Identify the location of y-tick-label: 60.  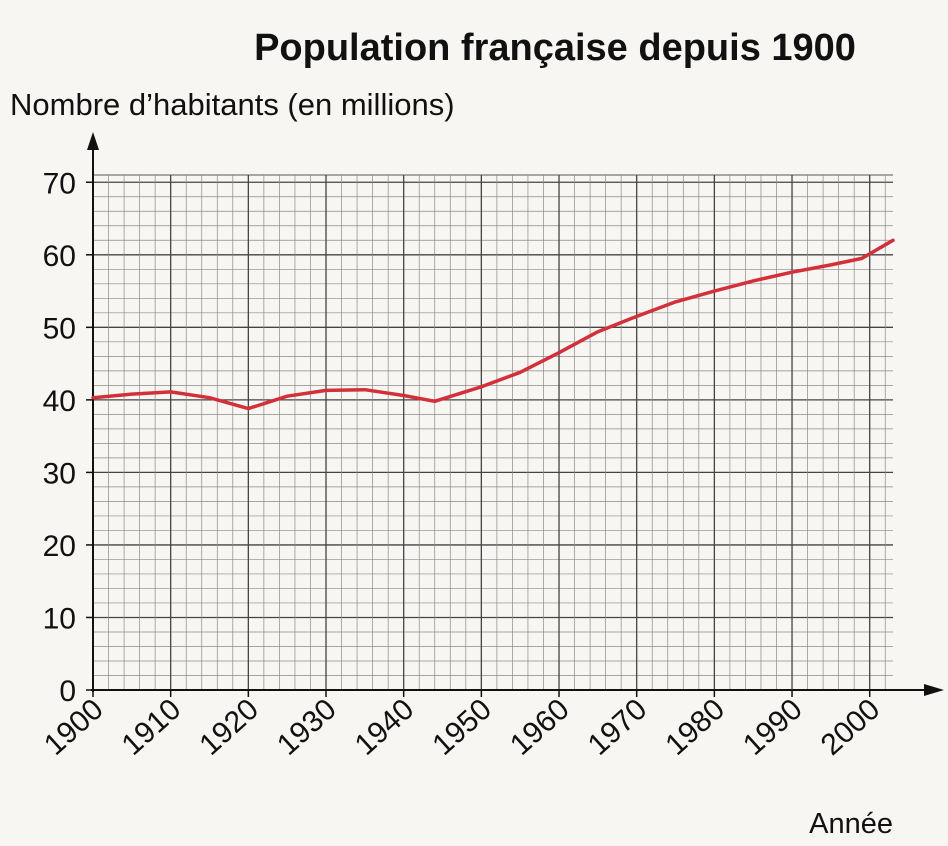
(59, 256).